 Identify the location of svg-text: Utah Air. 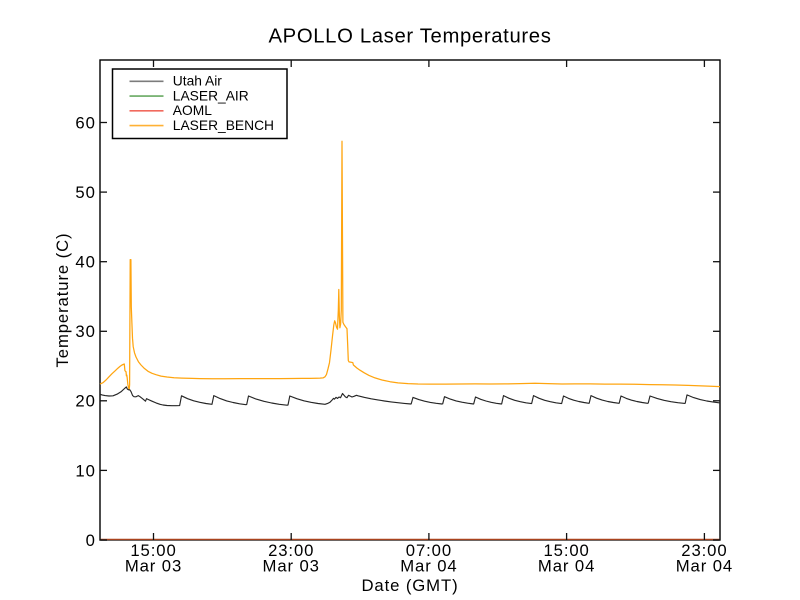
(197, 81).